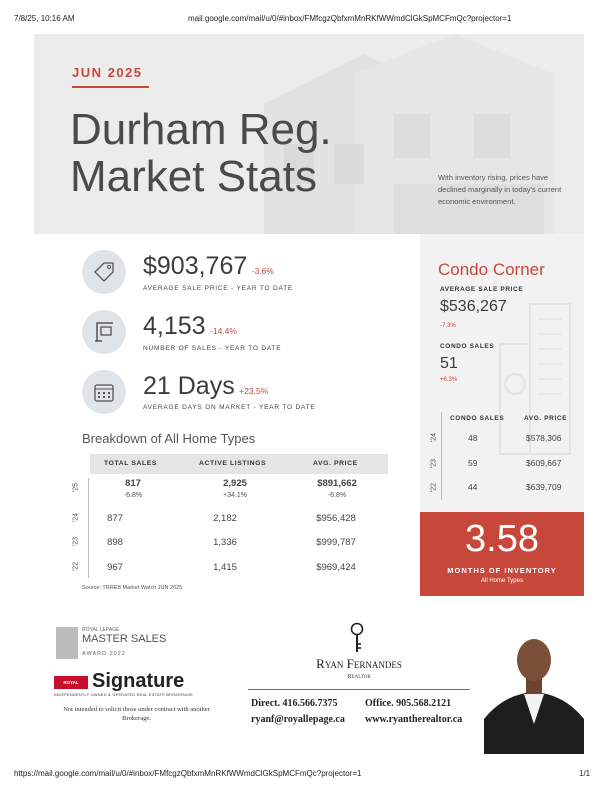  I want to click on avg-sale-price-change: -3.6%, so click(262, 271).